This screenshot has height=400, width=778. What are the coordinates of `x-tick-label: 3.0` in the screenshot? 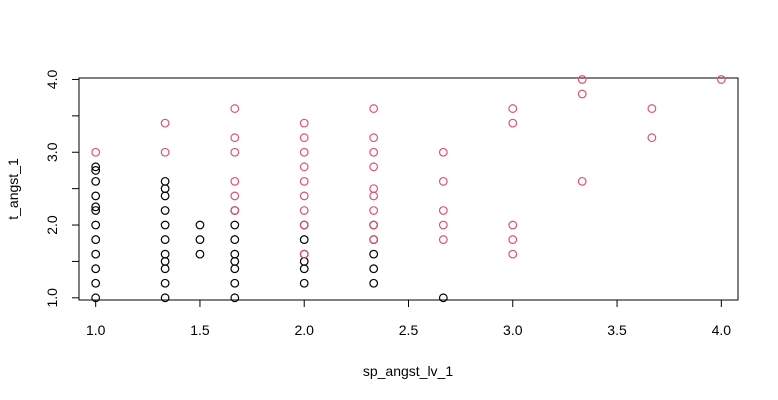 It's located at (513, 330).